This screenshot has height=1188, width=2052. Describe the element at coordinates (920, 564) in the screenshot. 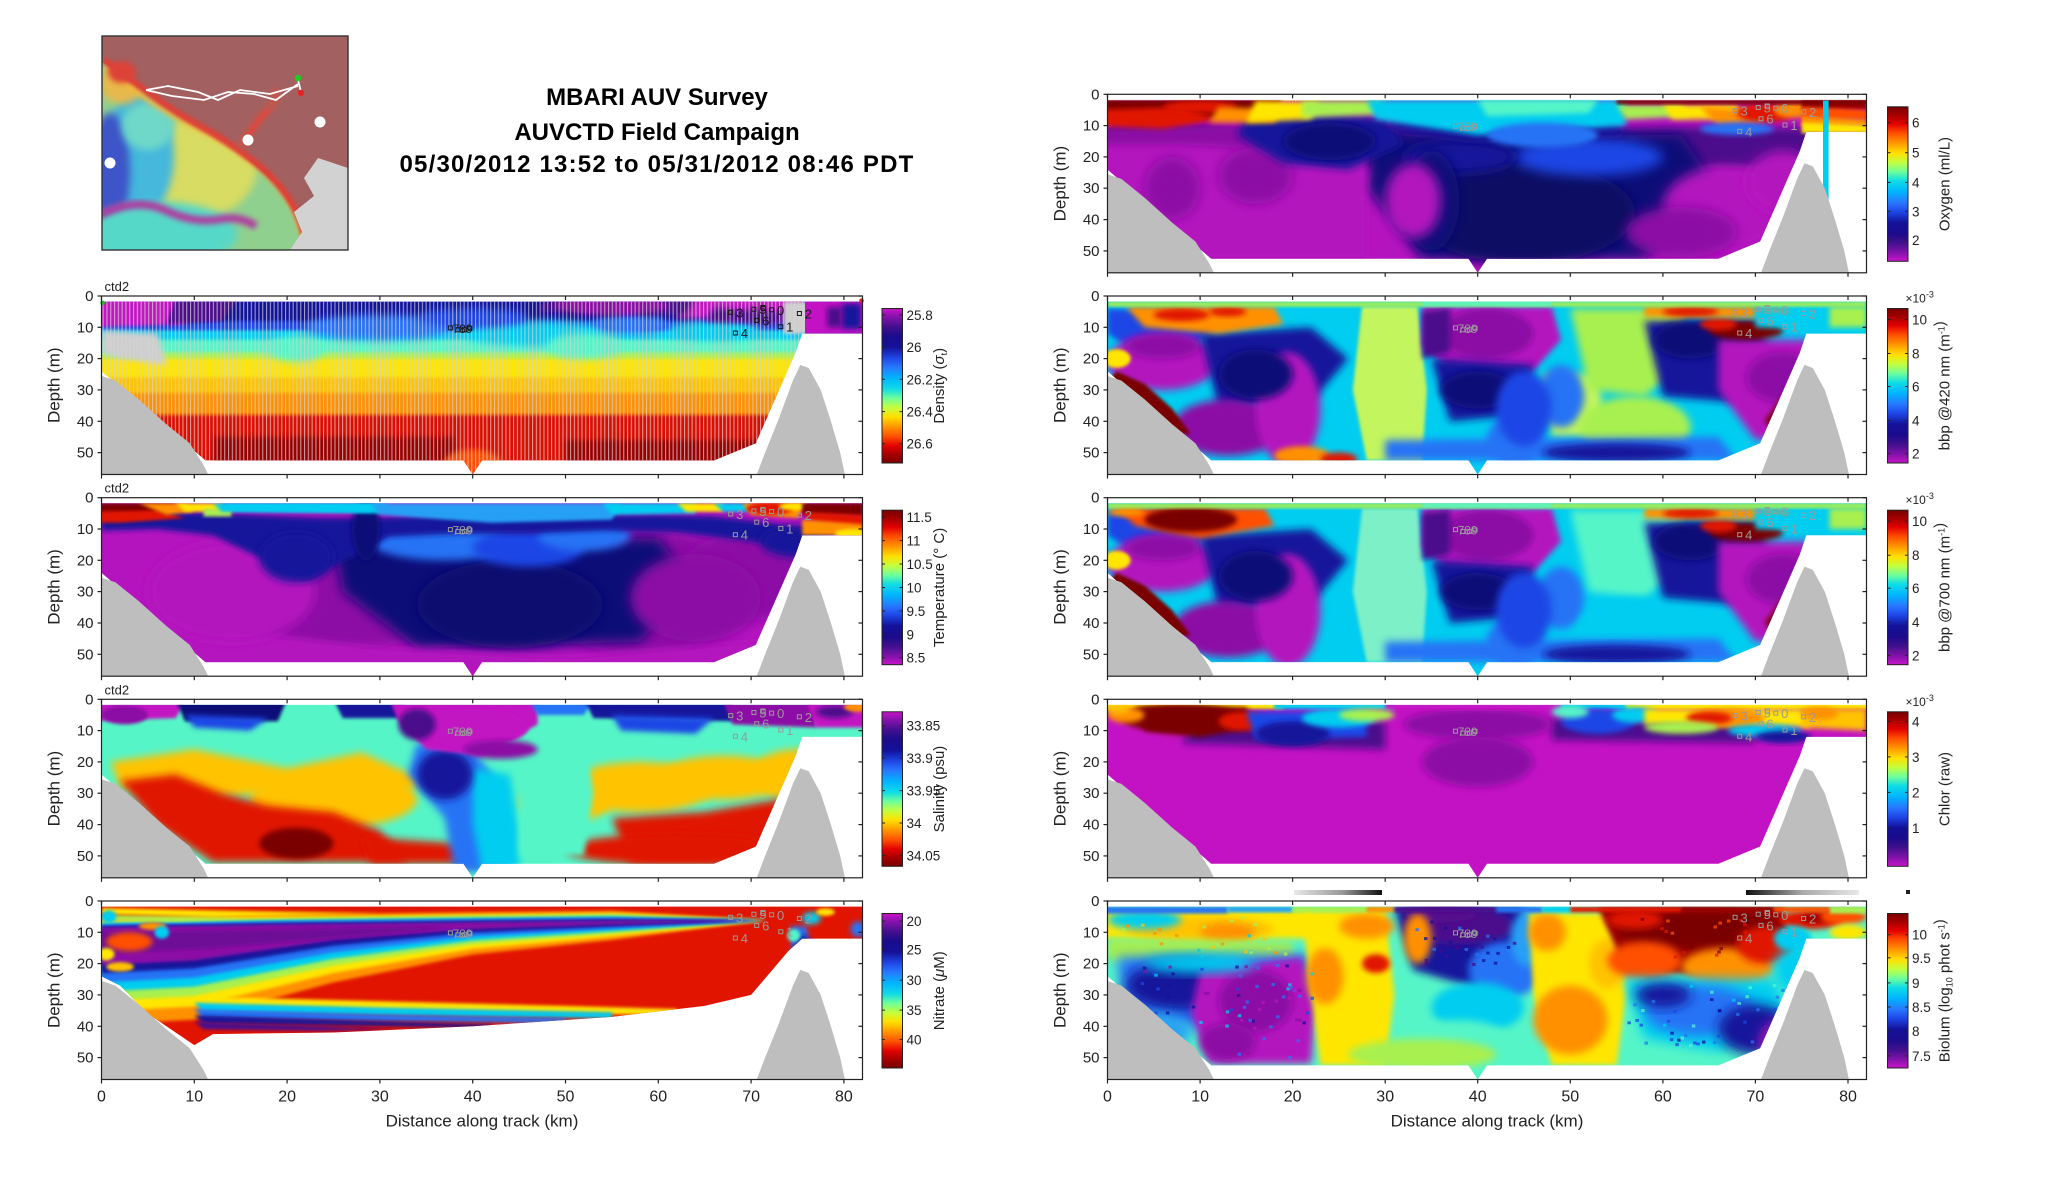

I see `svg-text: 10.5` at that location.